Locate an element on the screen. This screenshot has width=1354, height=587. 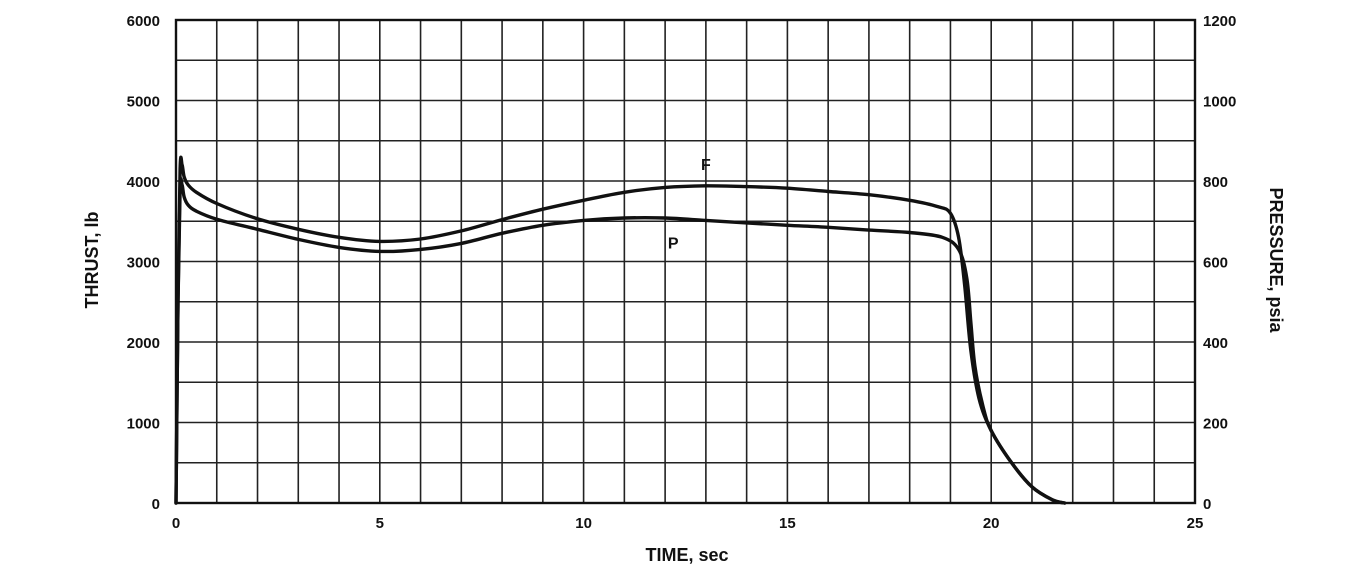
right-y-tick-label: 1000 is located at coordinates (1219, 102).